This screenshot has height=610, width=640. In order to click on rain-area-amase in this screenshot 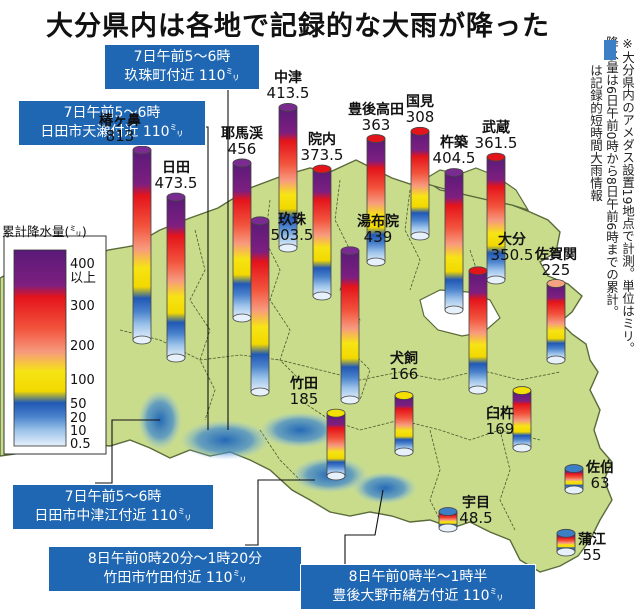, I will do `click(225, 440)`.